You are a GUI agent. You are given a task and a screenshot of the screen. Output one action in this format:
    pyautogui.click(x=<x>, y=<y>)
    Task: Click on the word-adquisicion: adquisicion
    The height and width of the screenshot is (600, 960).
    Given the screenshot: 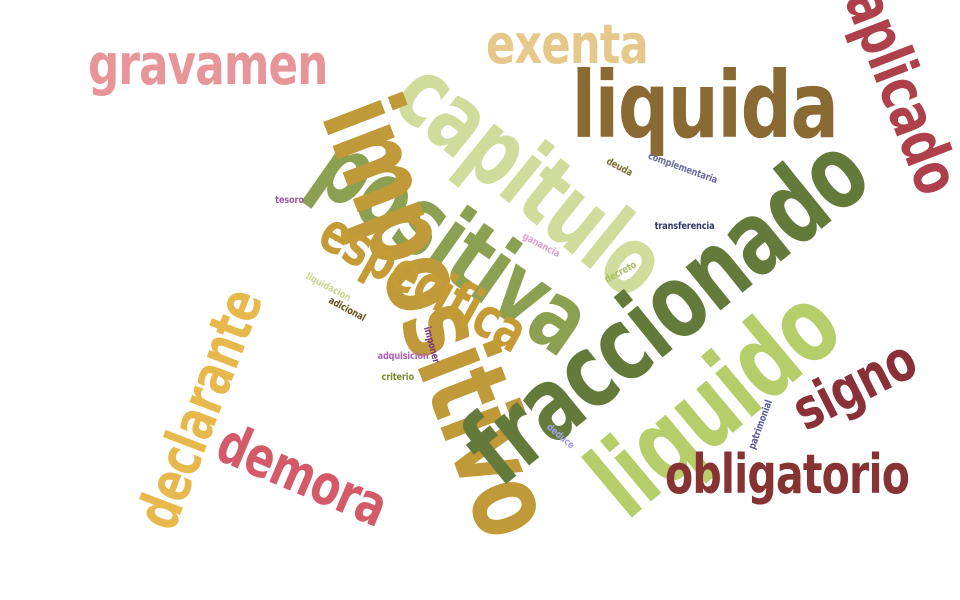 What is the action you would take?
    pyautogui.click(x=403, y=356)
    